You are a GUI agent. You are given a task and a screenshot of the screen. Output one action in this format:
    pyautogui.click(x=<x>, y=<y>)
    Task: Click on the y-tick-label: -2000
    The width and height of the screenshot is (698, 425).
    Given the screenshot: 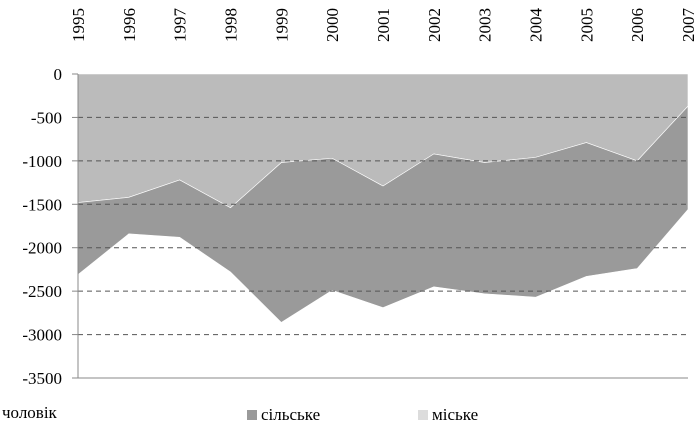 What is the action you would take?
    pyautogui.click(x=42, y=248)
    